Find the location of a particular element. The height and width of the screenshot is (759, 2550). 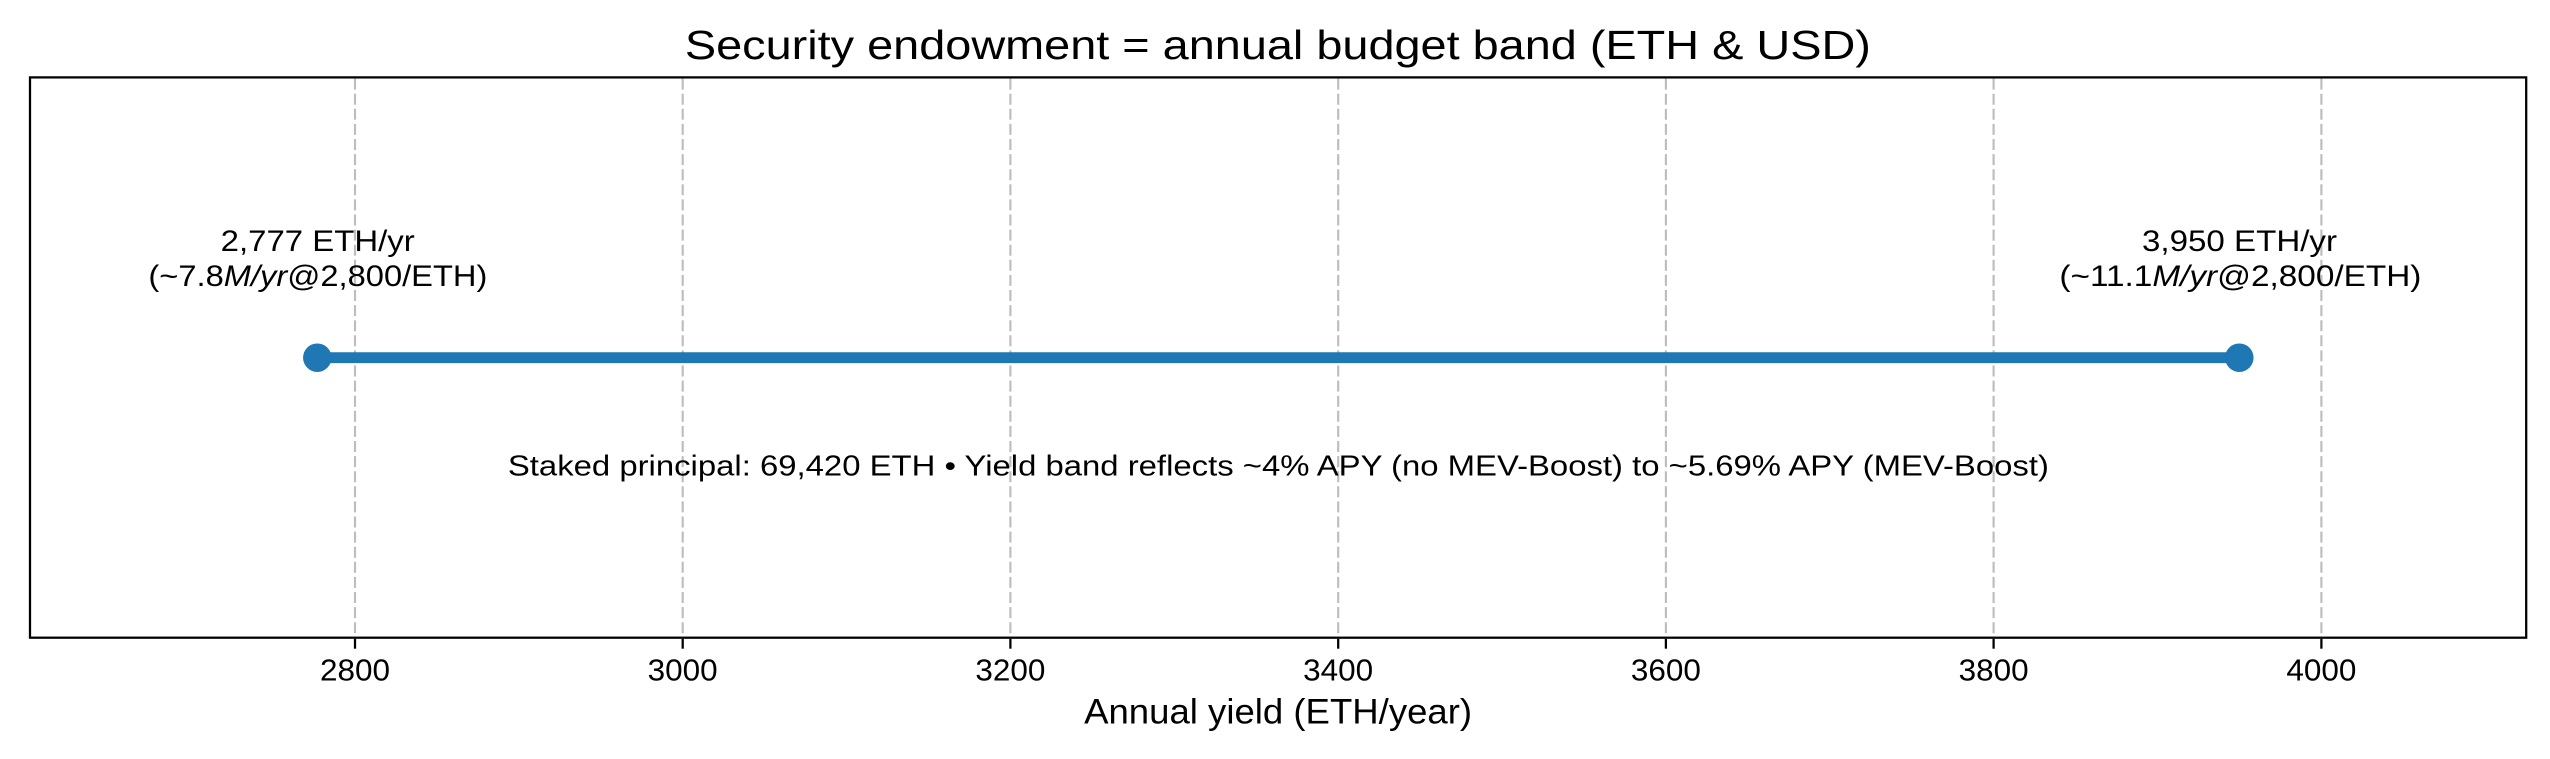

svg-text: 3800 is located at coordinates (1994, 669).